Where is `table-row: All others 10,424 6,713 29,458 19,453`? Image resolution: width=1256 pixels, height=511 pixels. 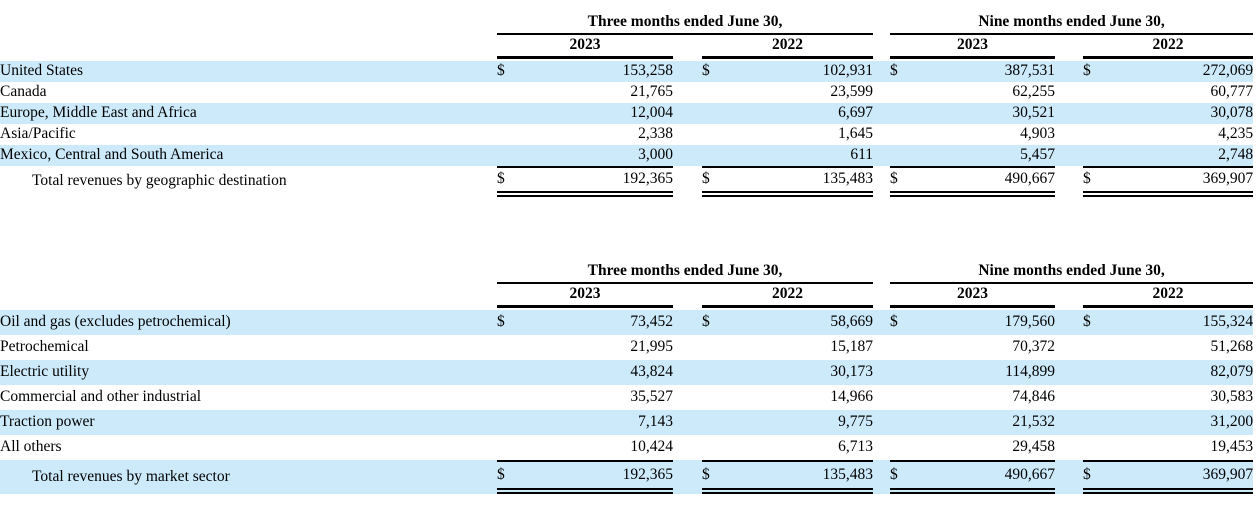 table-row: All others 10,424 6,713 29,458 19,453 is located at coordinates (626, 447).